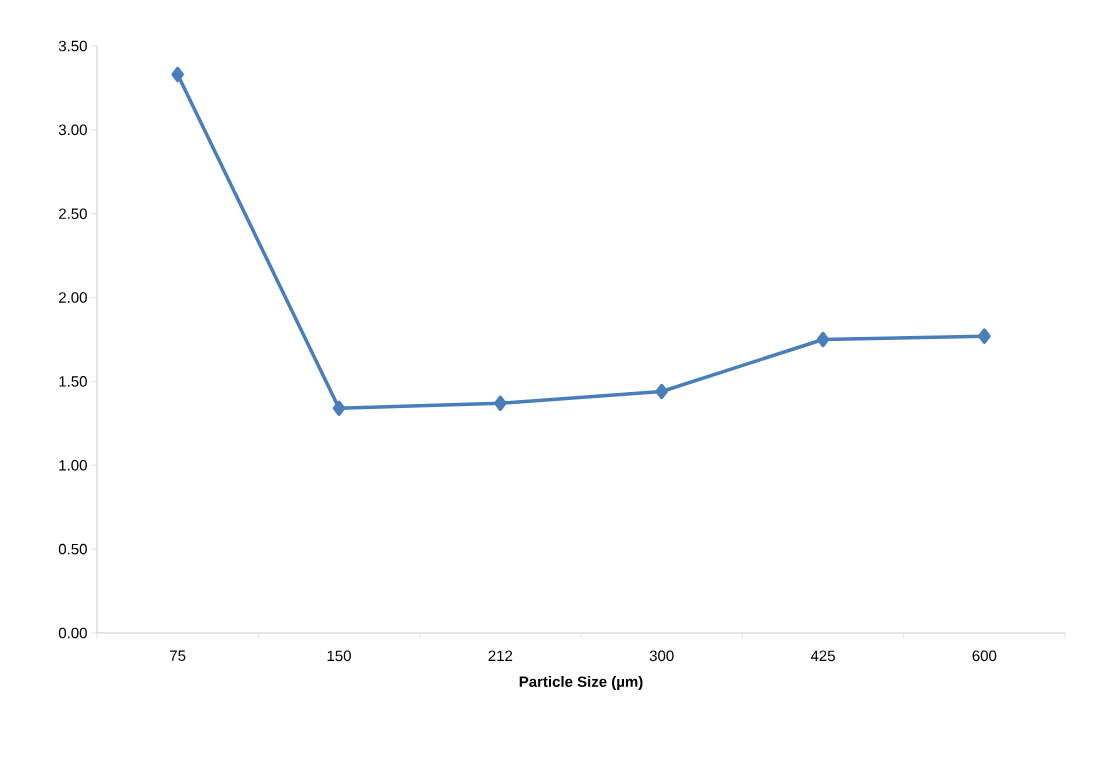 The width and height of the screenshot is (1093, 766). I want to click on x-tick-label: 600, so click(984, 656).